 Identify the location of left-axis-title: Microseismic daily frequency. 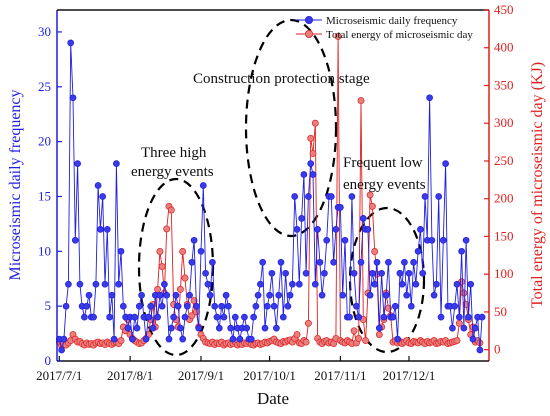
(15, 184).